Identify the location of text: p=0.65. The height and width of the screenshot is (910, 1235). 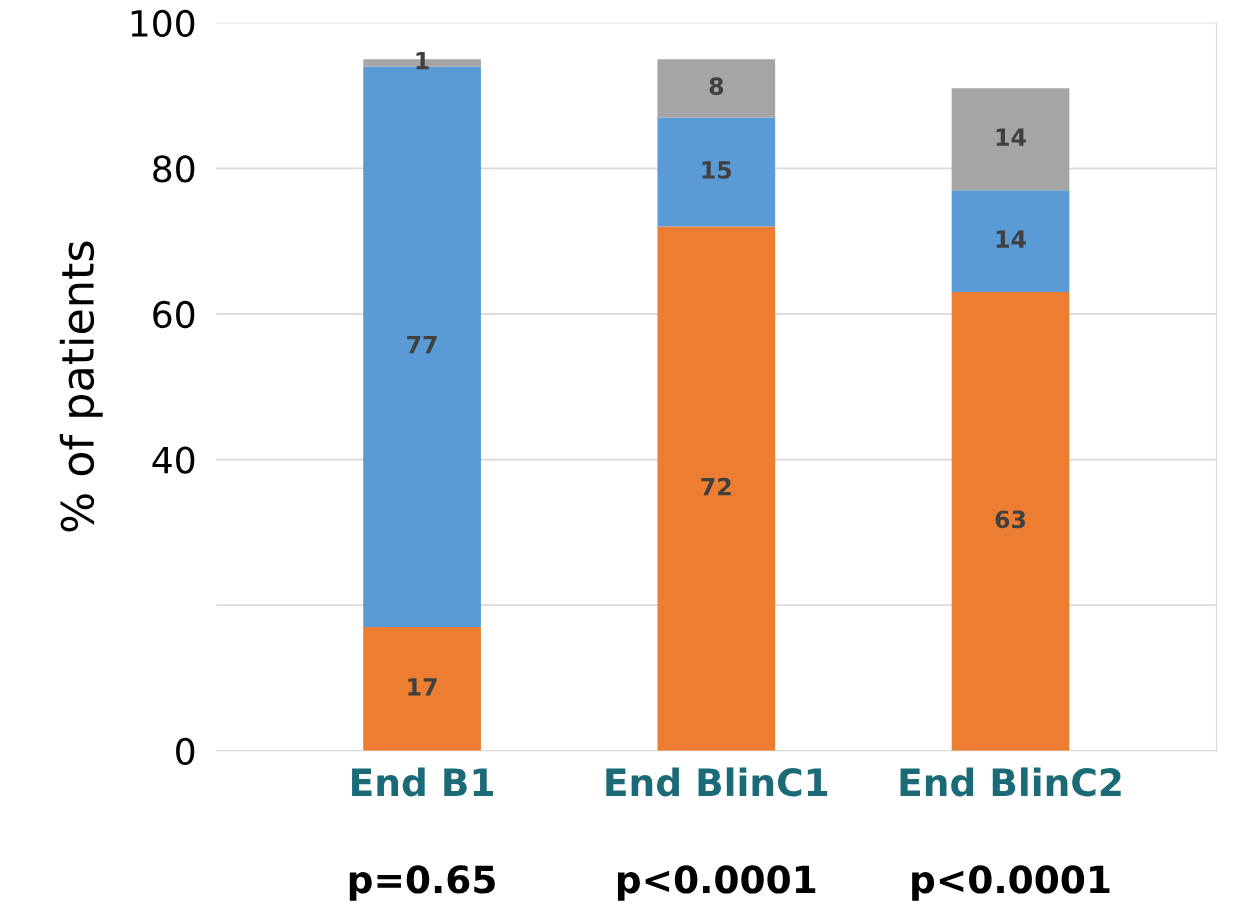
(422, 883).